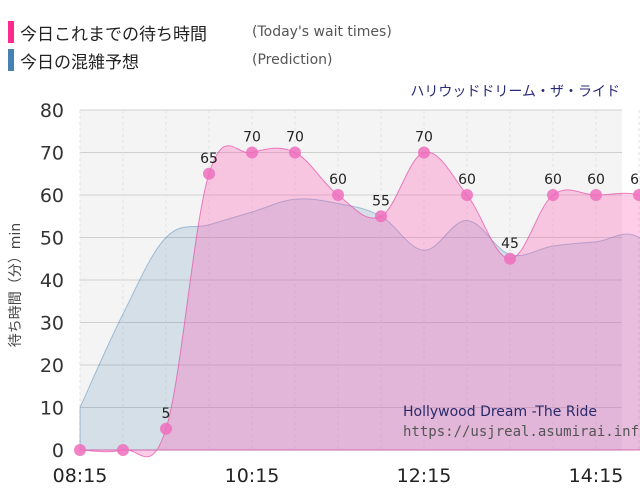 This screenshot has width=640, height=500. What do you see at coordinates (52, 409) in the screenshot?
I see `y-tick-label: 10` at bounding box center [52, 409].